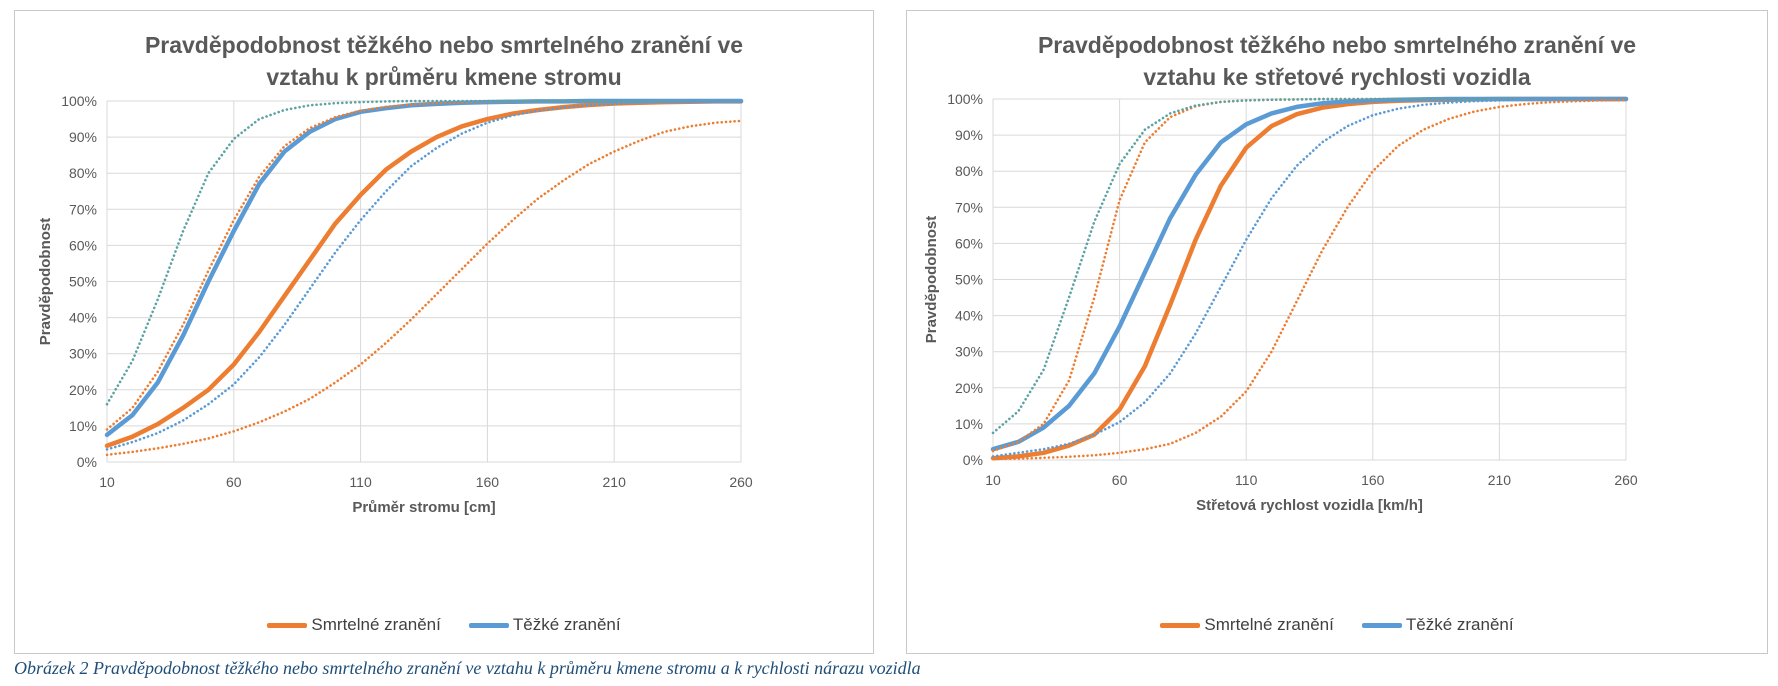 Image resolution: width=1778 pixels, height=686 pixels. I want to click on x-axis-label: Střetová rychlost vozidla [km/h], so click(1309, 505).